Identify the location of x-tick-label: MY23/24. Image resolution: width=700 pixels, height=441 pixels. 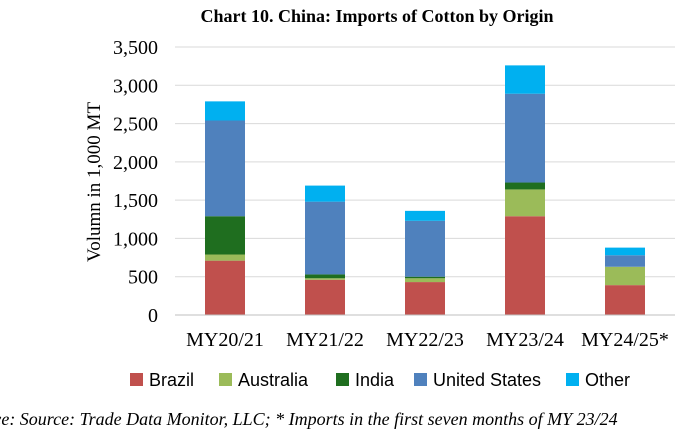
(525, 340).